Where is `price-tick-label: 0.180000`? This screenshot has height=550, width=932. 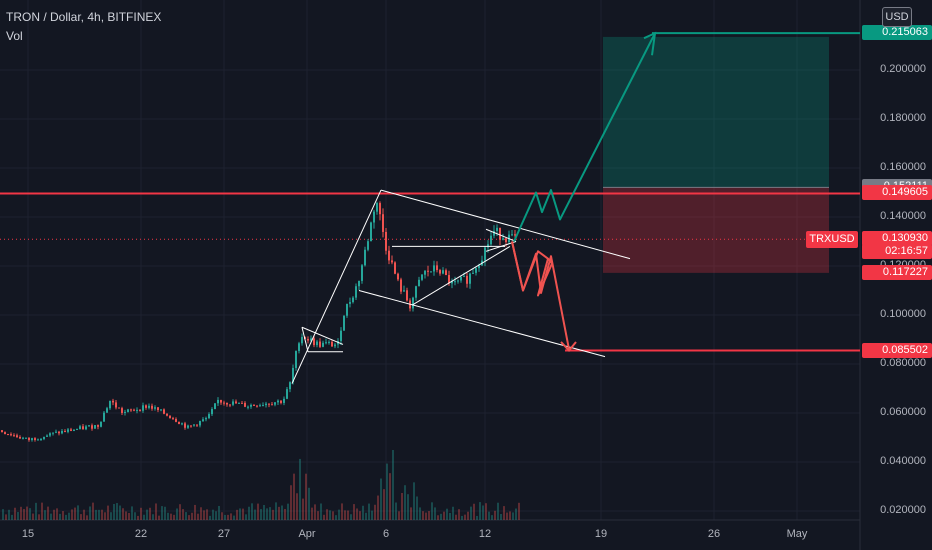
price-tick-label: 0.180000 is located at coordinates (903, 118).